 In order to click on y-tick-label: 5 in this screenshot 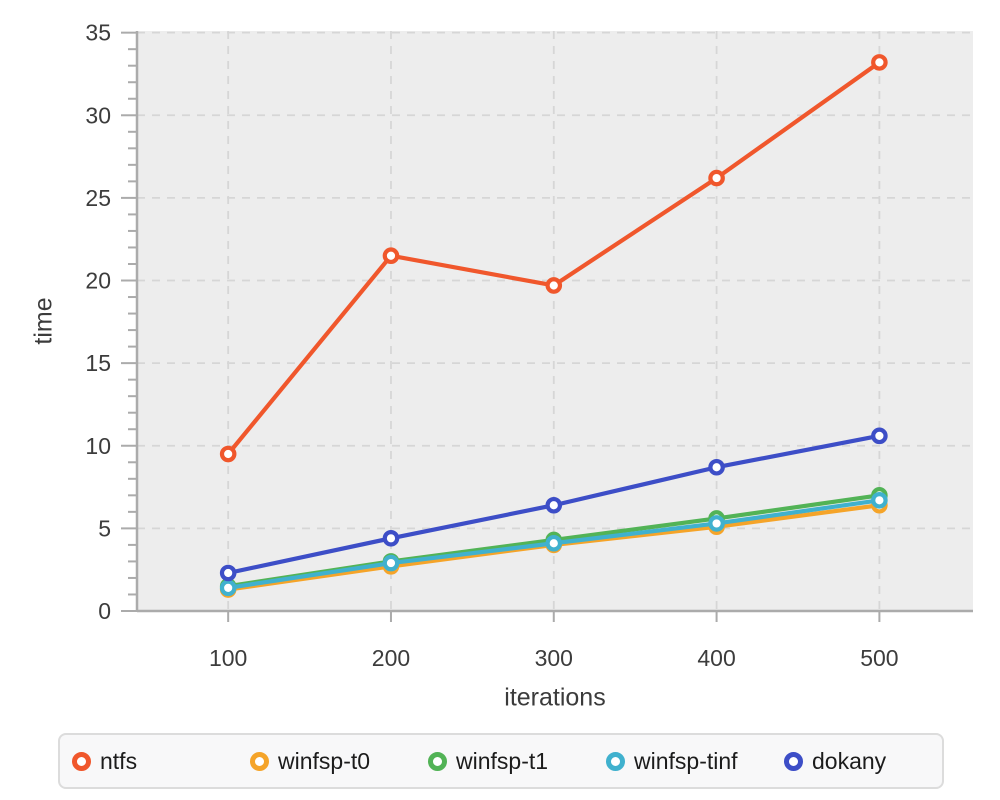, I will do `click(104, 528)`.